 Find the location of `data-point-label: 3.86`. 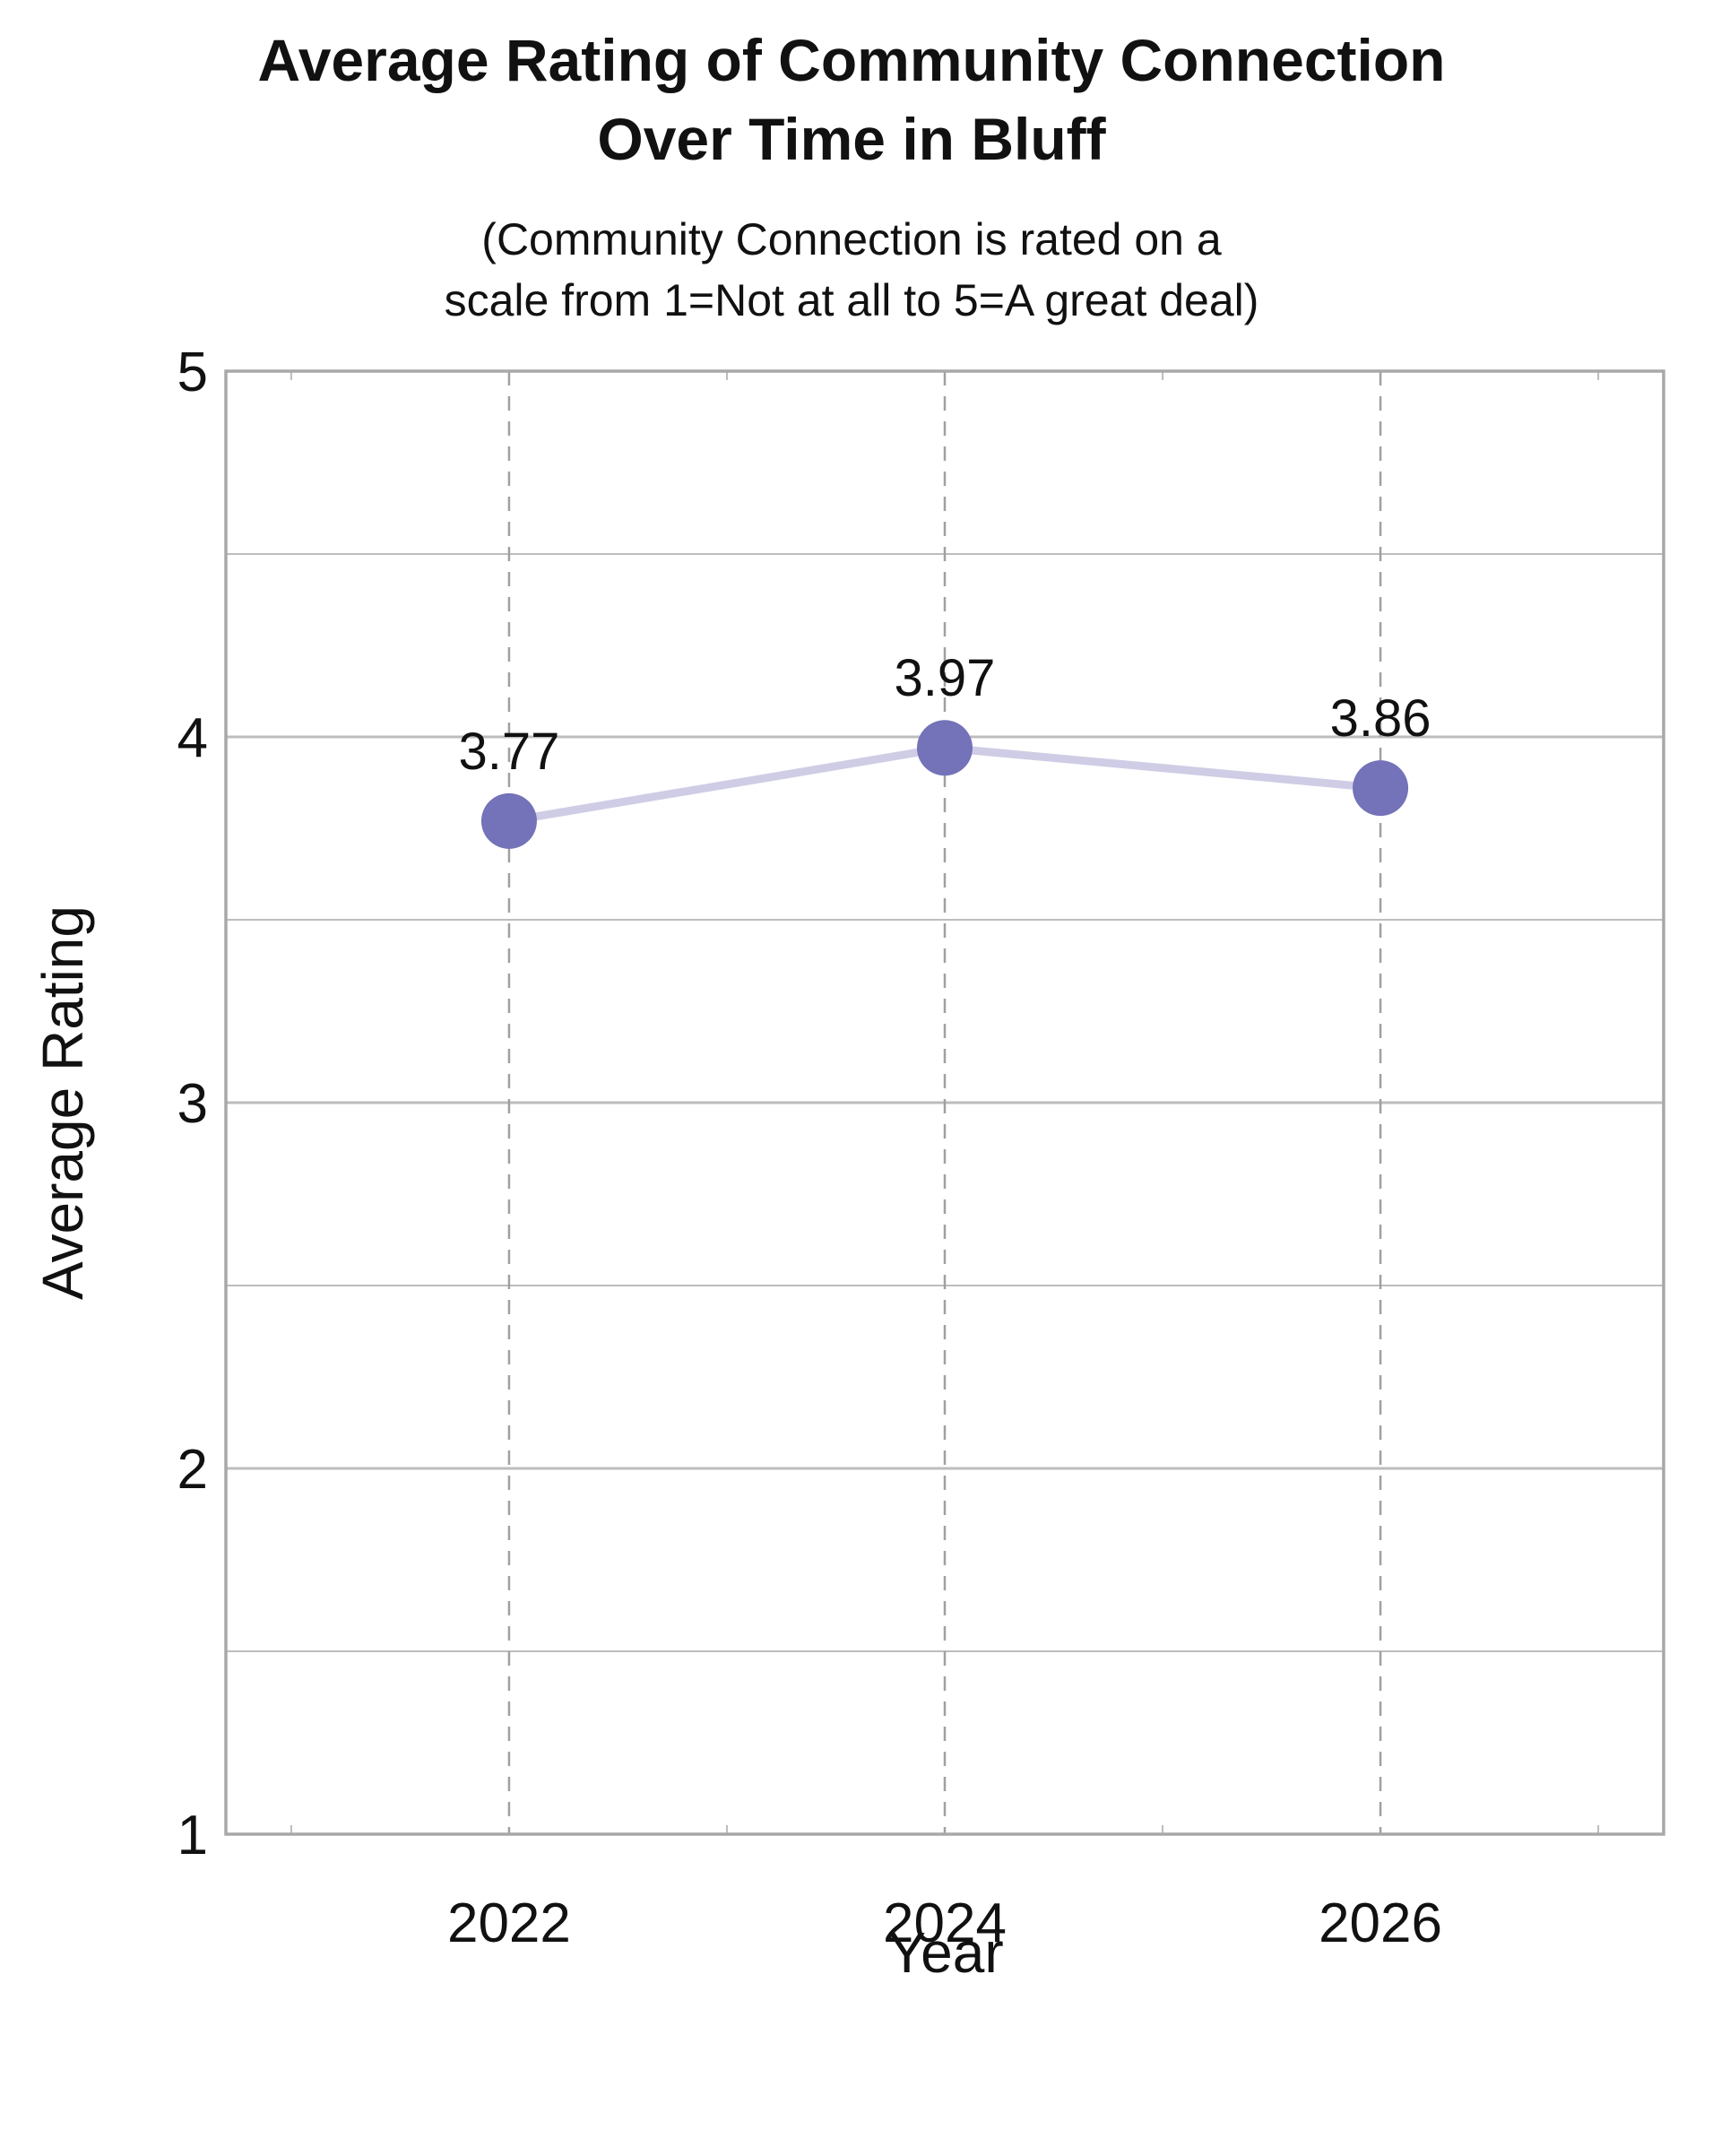

data-point-label: 3.86 is located at coordinates (1380, 718).